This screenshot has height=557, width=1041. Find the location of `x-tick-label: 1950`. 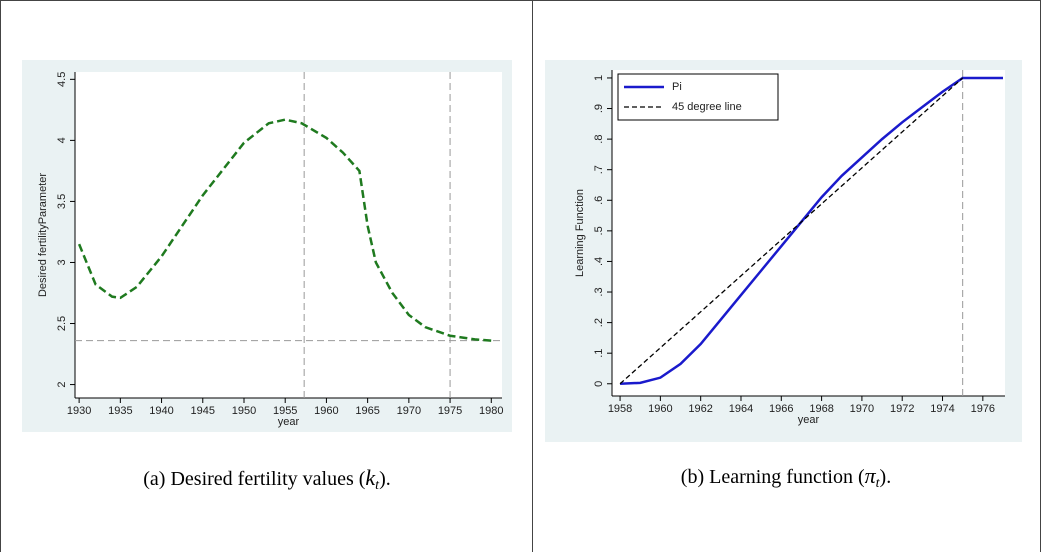

x-tick-label: 1950 is located at coordinates (244, 411).